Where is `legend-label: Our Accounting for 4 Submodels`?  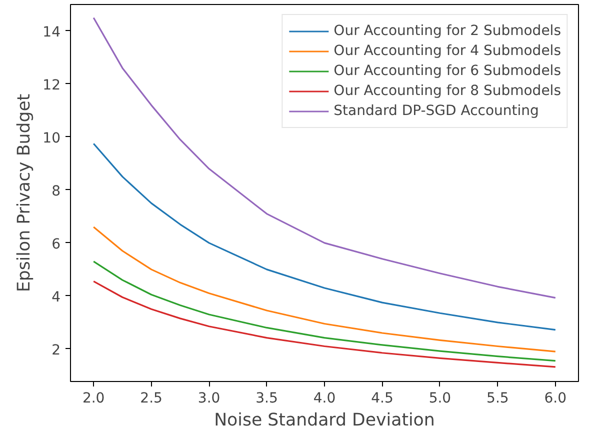
legend-label: Our Accounting for 4 Submodels is located at coordinates (447, 51).